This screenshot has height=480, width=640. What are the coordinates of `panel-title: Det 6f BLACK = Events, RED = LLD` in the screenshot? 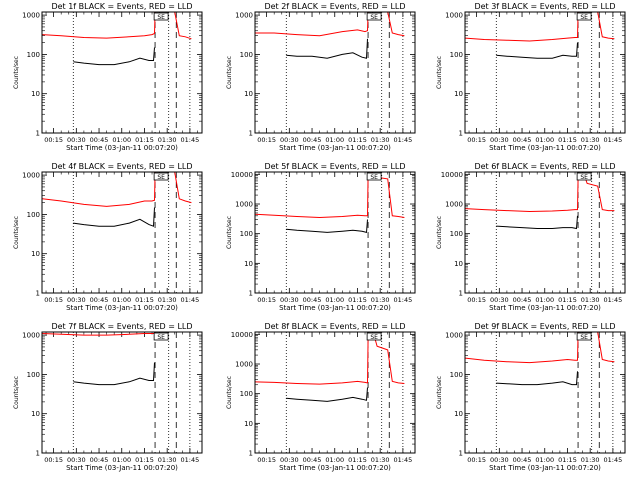 It's located at (544, 166).